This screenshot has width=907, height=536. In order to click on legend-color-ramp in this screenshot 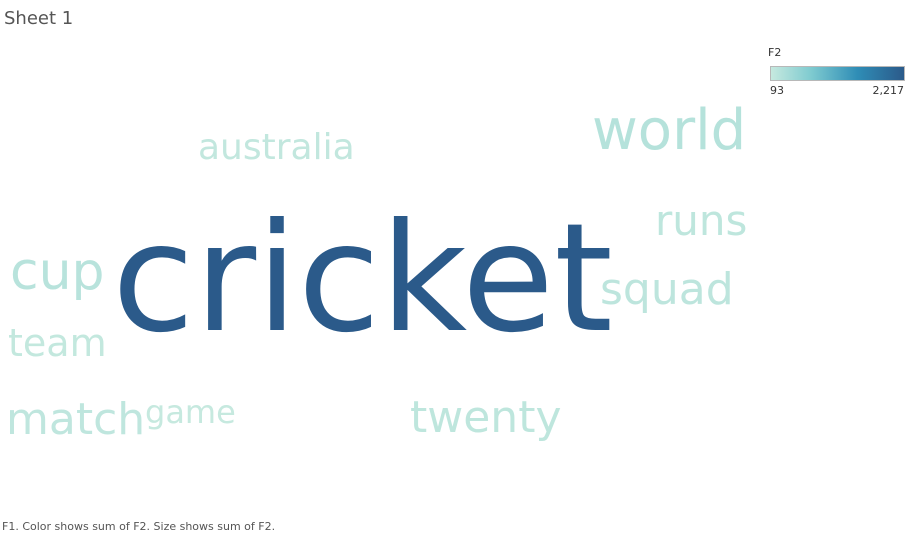, I will do `click(837, 73)`.